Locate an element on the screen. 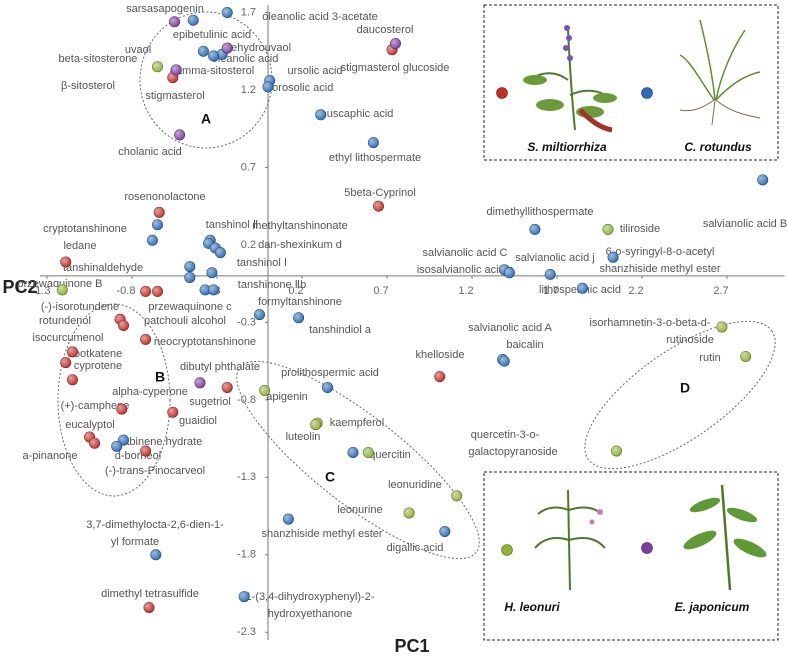 Image resolution: width=787 pixels, height=656 pixels. point-label: yl formate is located at coordinates (135, 542).